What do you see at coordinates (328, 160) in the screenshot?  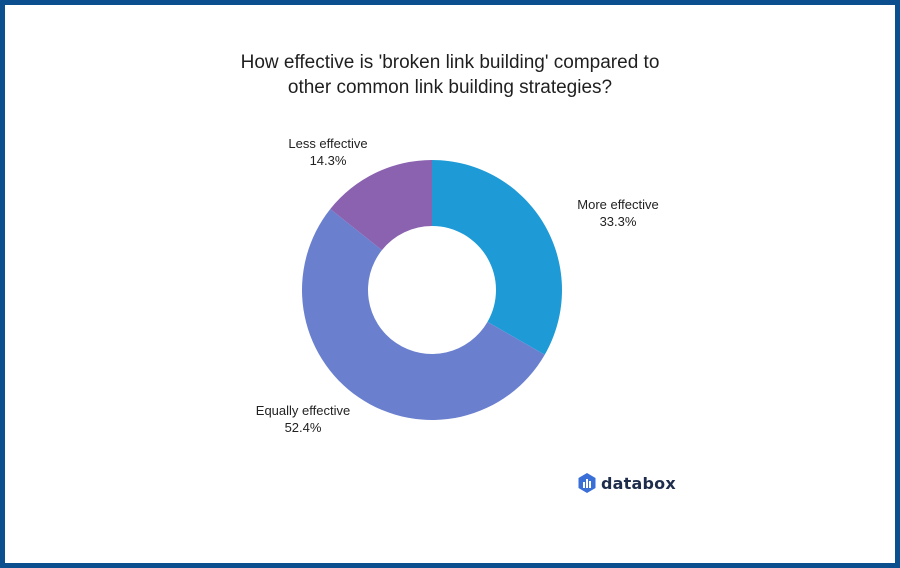 I see `slice-label-value: 14.3%` at bounding box center [328, 160].